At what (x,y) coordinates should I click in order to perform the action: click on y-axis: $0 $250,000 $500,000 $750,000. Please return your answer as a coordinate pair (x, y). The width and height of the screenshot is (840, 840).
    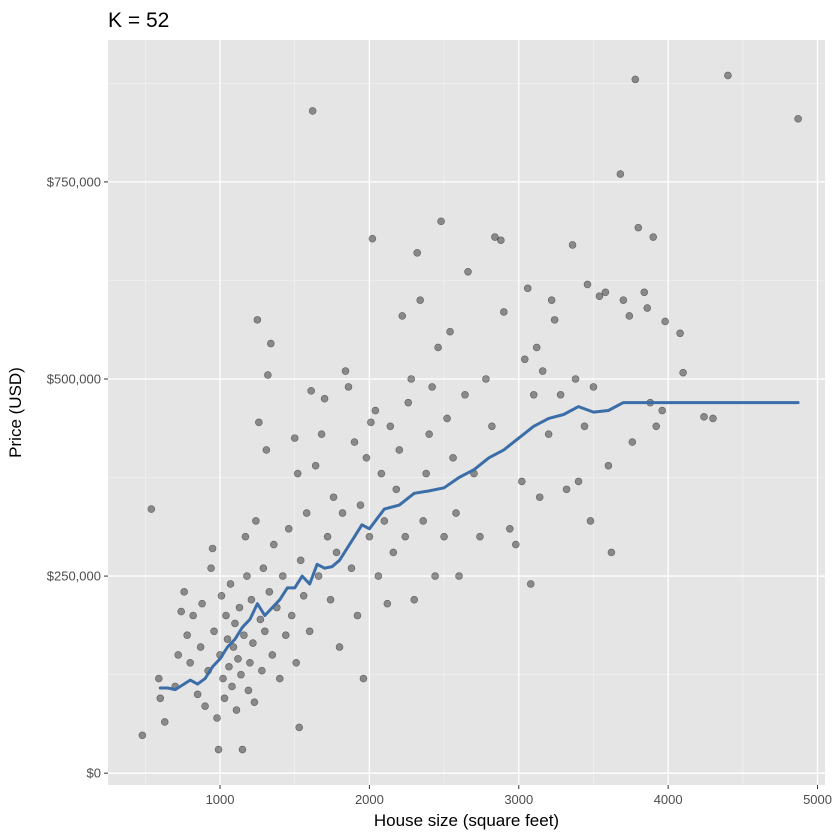
    Looking at the image, I should click on (77, 477).